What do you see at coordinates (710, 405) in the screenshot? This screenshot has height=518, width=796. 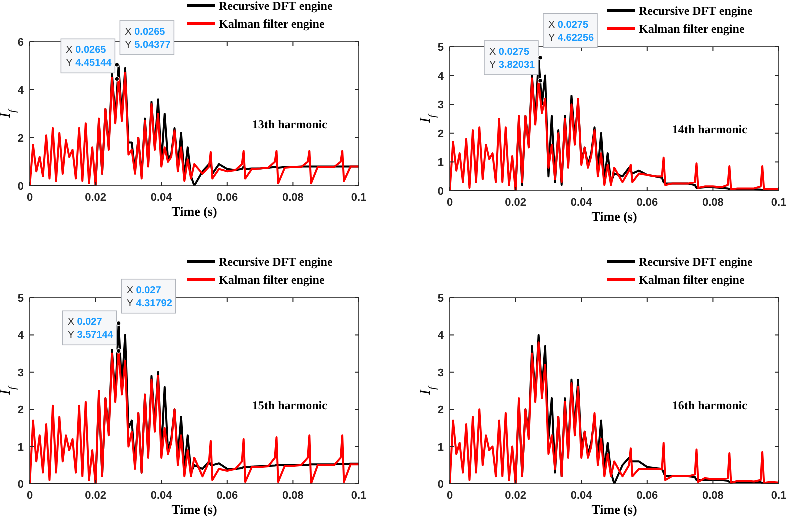 I see `annotation: 16th harmonic` at bounding box center [710, 405].